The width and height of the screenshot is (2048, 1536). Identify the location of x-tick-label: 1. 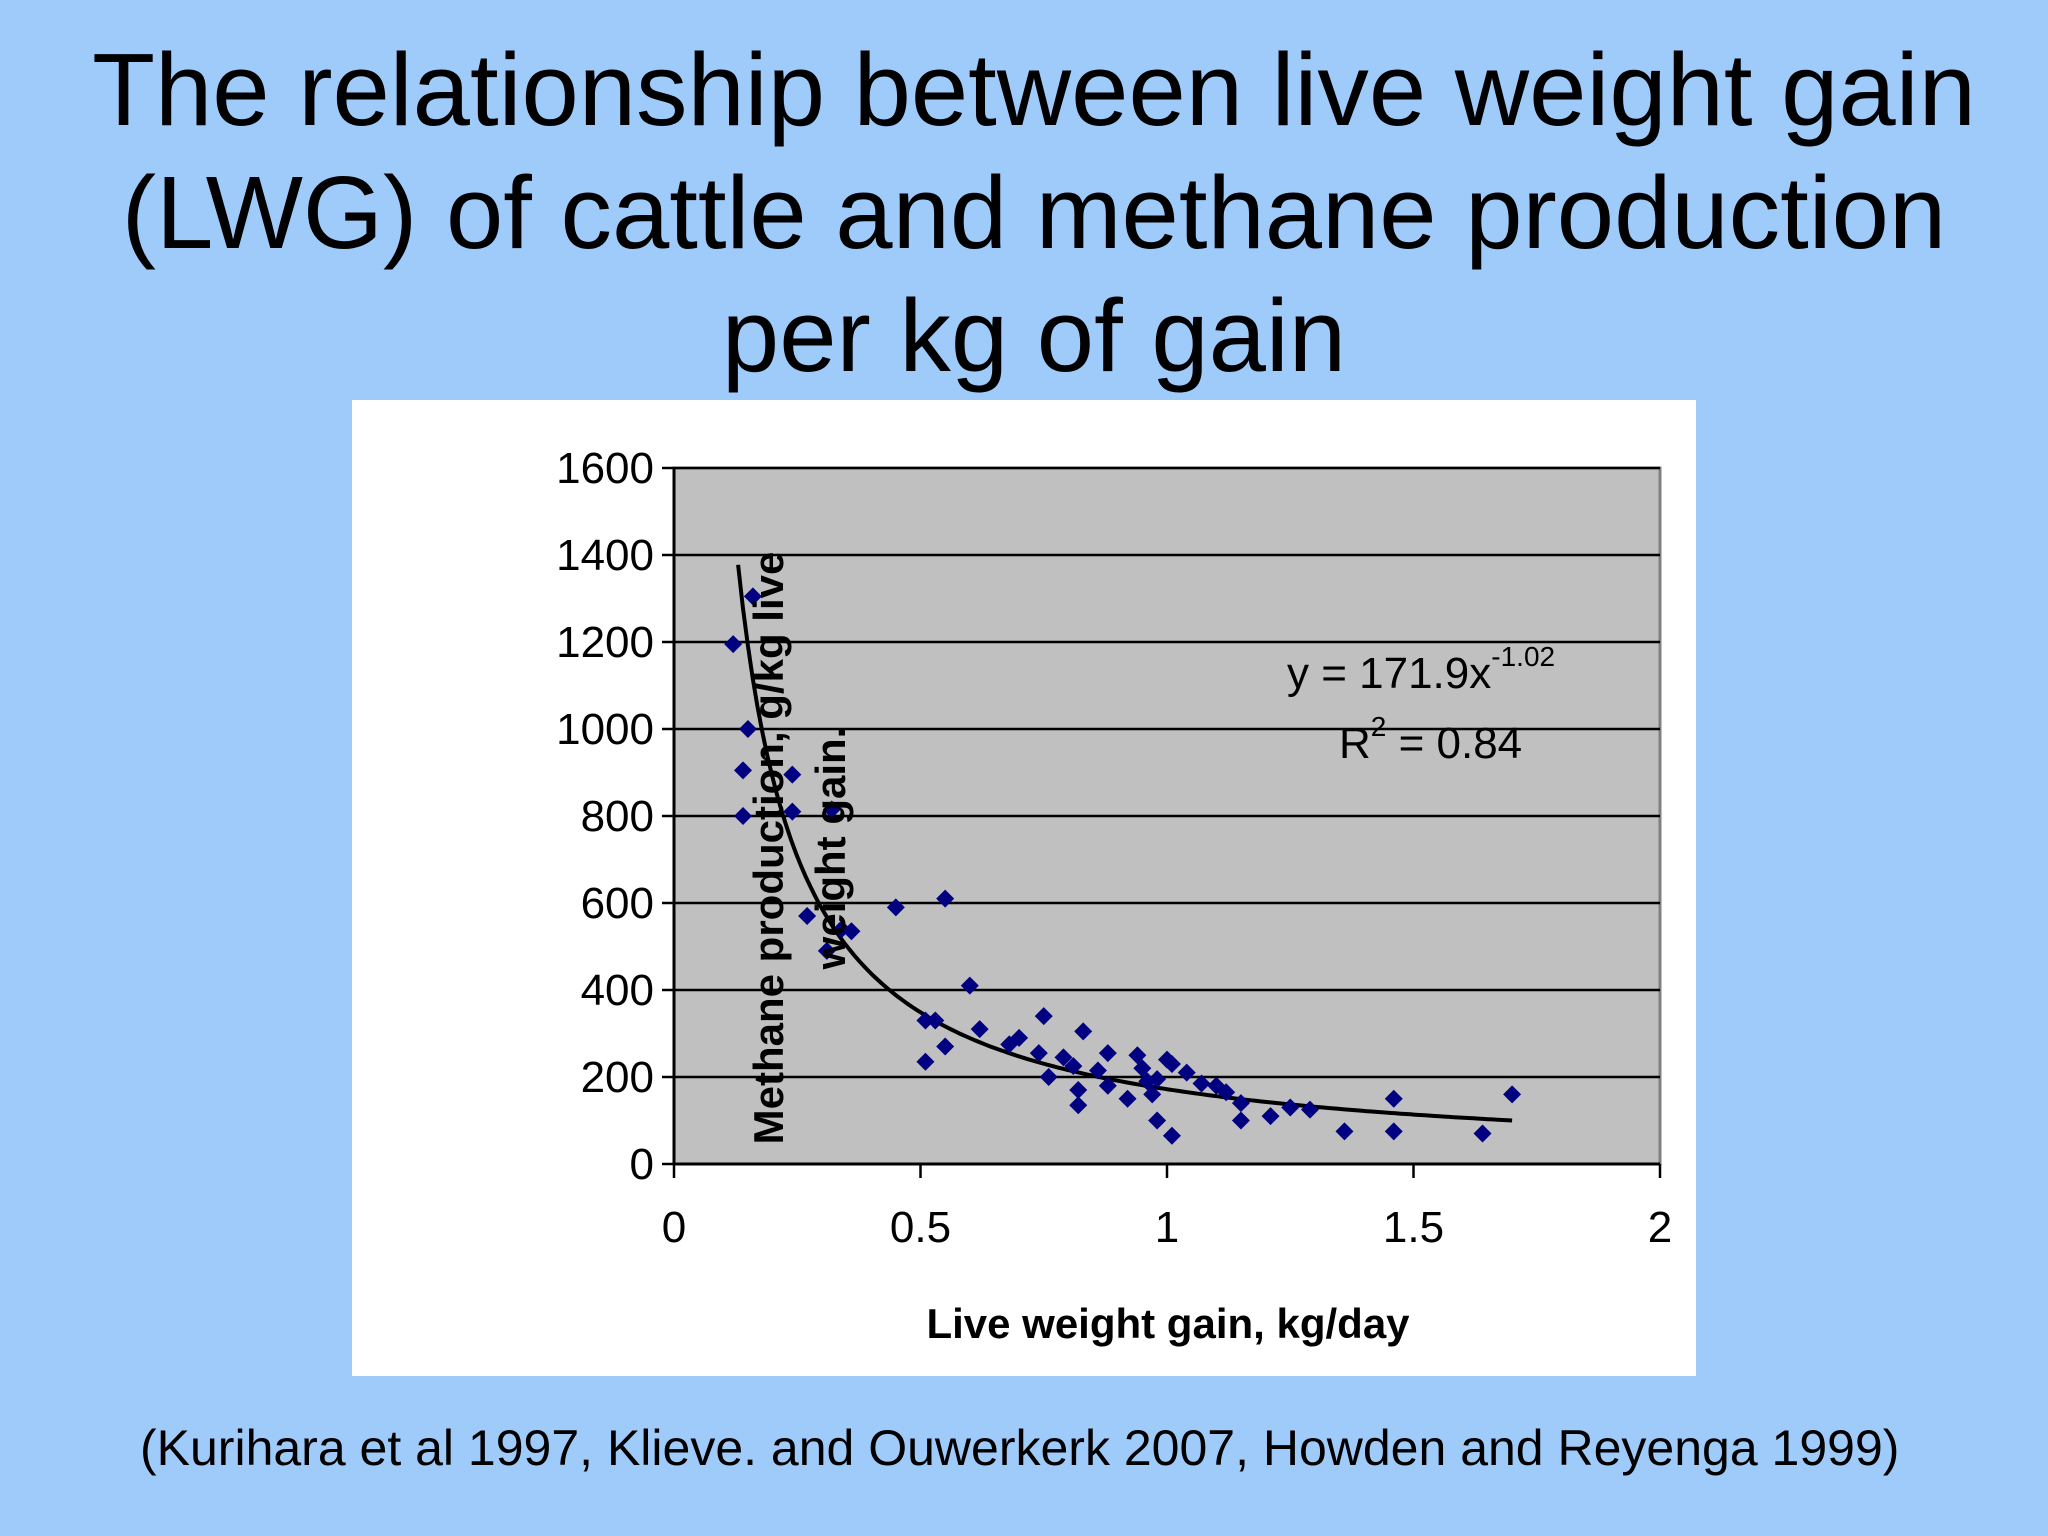
(1167, 1227).